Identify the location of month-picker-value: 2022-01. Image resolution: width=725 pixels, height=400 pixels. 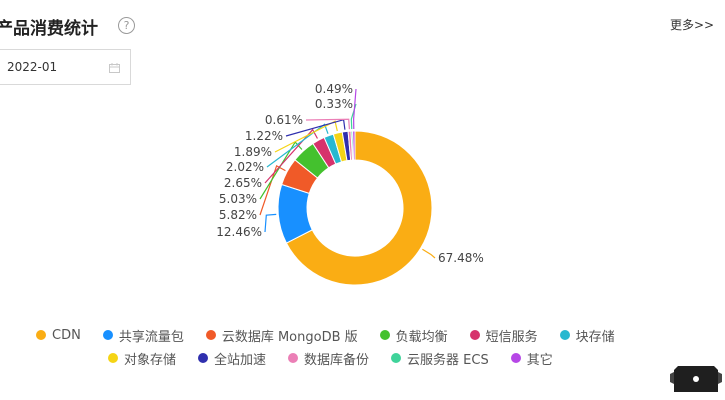
(32, 67).